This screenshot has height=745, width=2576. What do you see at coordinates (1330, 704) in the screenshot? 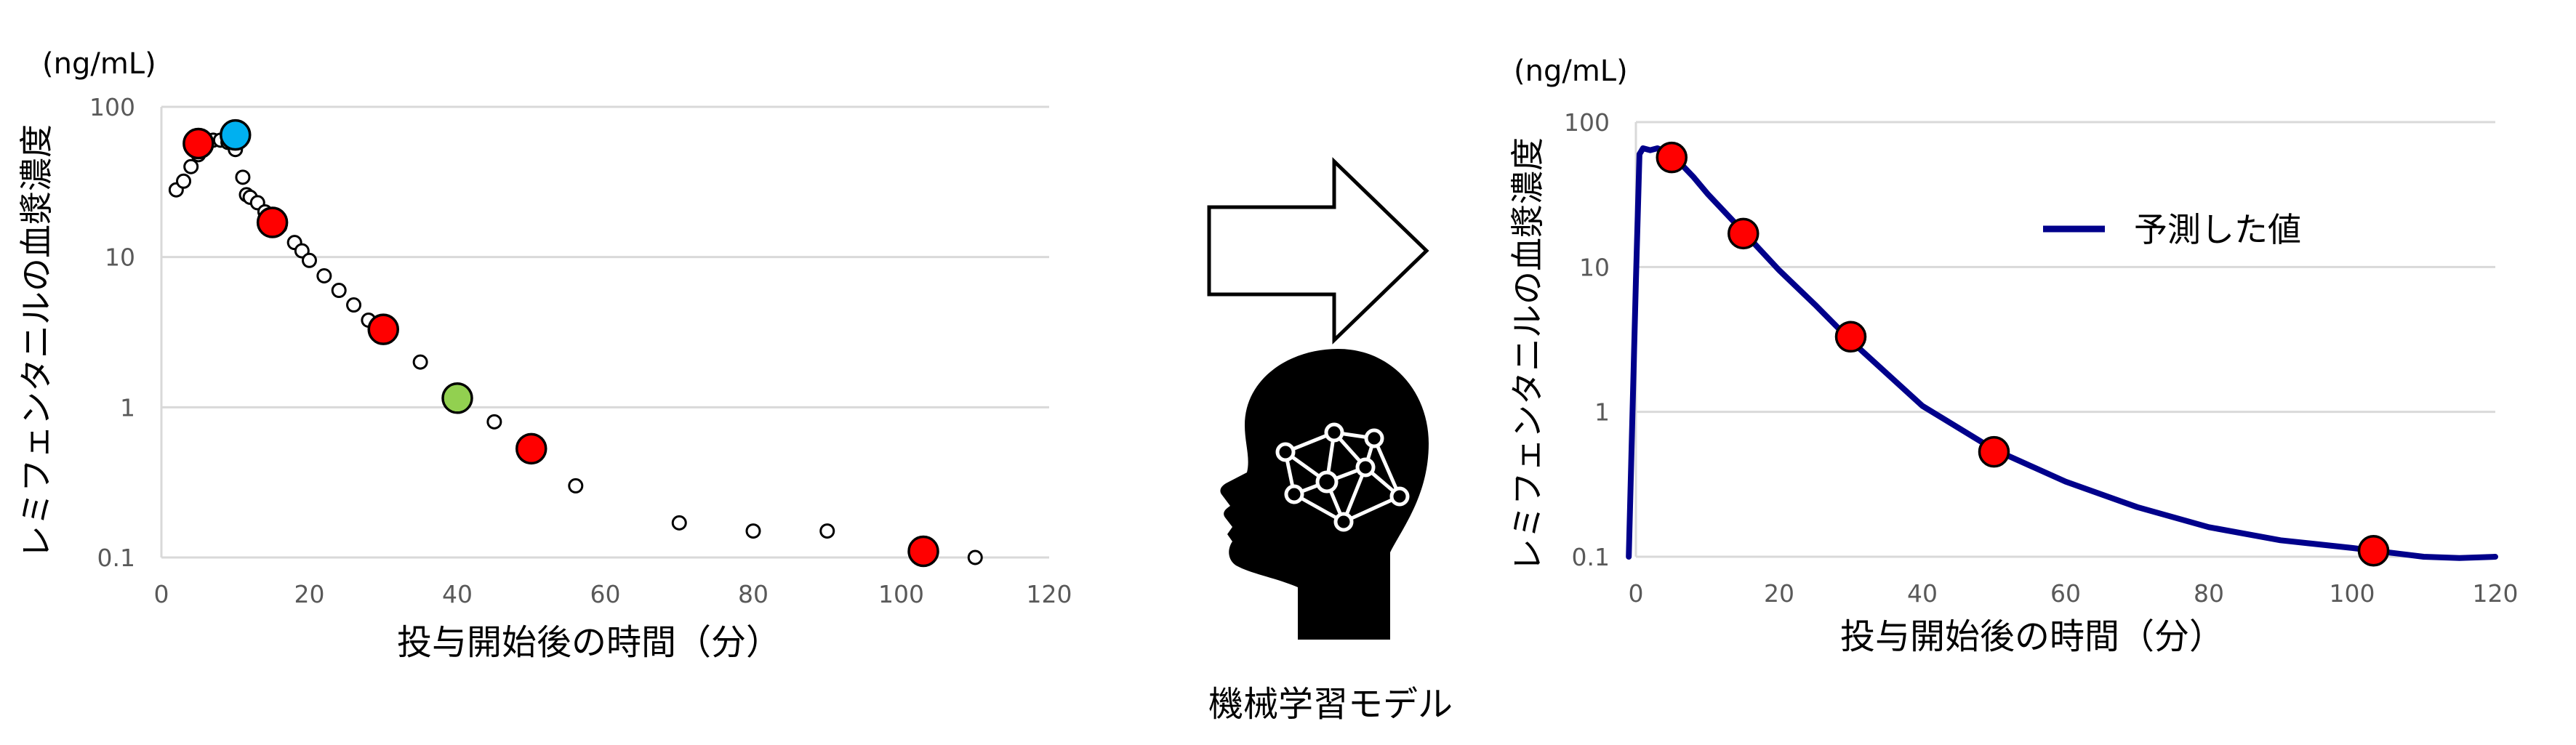
I see `model-caption: 機械学習モデル` at bounding box center [1330, 704].